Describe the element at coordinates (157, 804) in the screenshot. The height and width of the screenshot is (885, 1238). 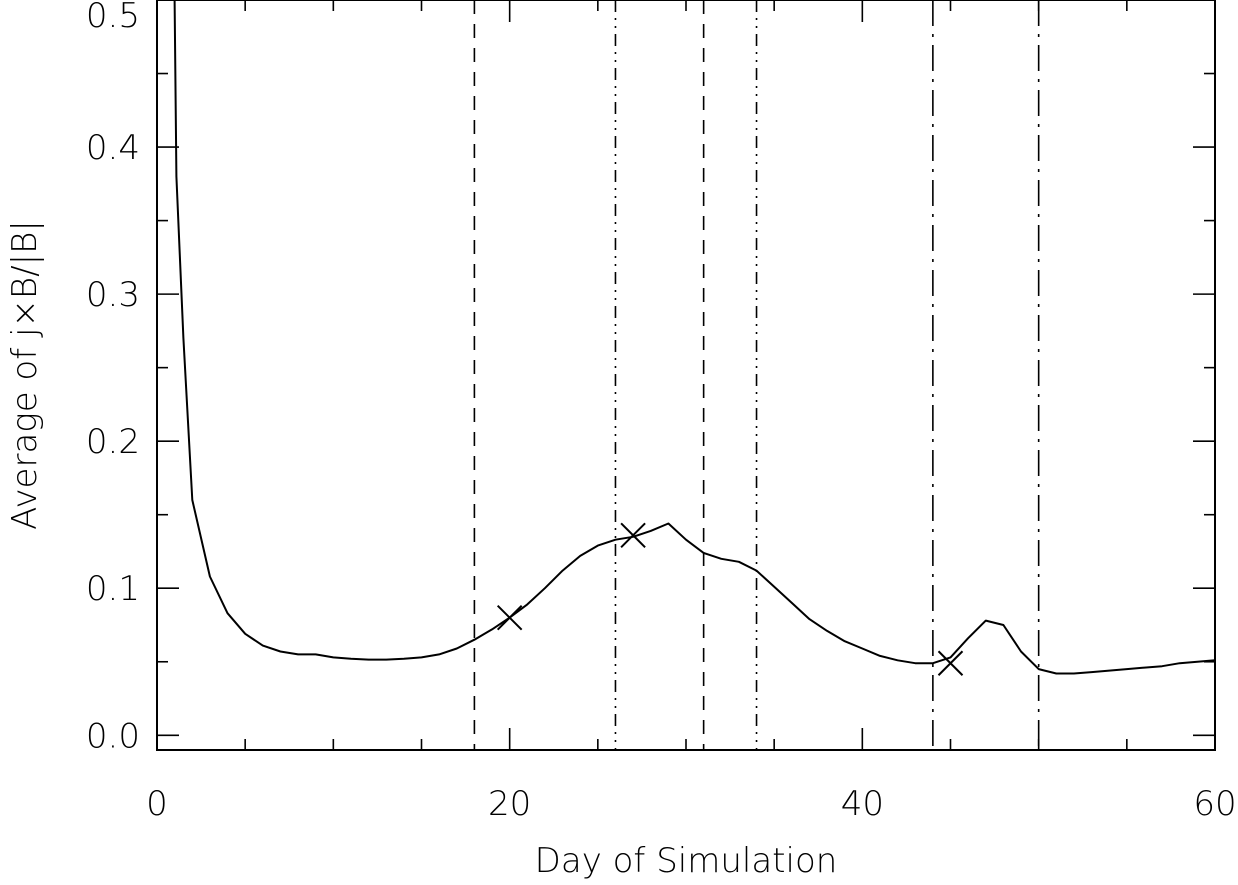
I see `x-tick-label: 0` at that location.